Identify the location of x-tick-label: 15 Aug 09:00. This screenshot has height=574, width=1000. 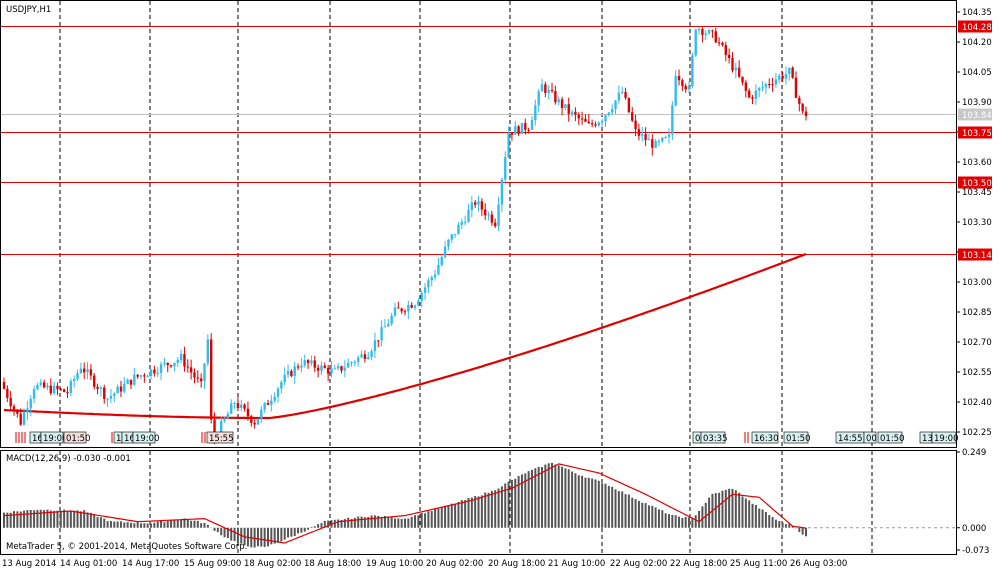
(212, 564).